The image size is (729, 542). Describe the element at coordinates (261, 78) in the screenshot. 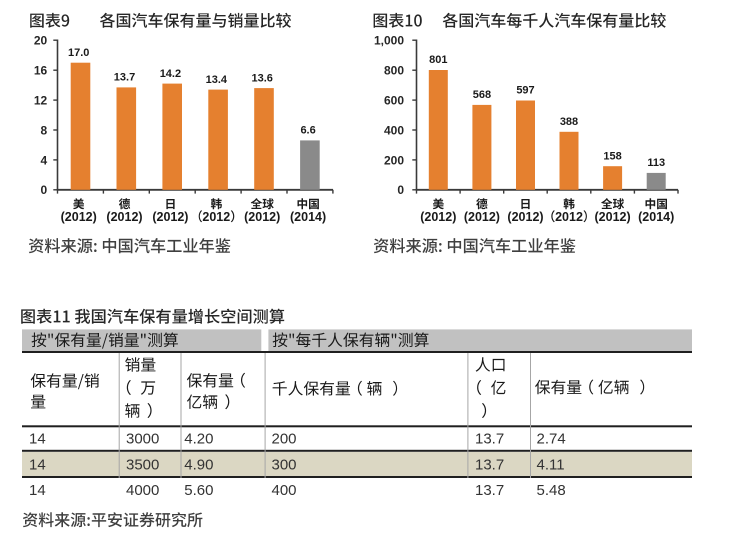

I see `svg-text: 13.6` at that location.